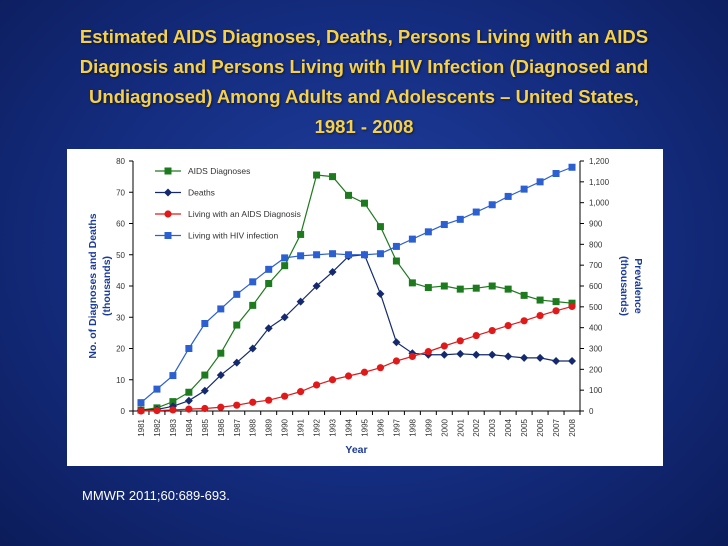 Image resolution: width=728 pixels, height=546 pixels. What do you see at coordinates (596, 328) in the screenshot?
I see `y-tick-label-right: 400` at bounding box center [596, 328].